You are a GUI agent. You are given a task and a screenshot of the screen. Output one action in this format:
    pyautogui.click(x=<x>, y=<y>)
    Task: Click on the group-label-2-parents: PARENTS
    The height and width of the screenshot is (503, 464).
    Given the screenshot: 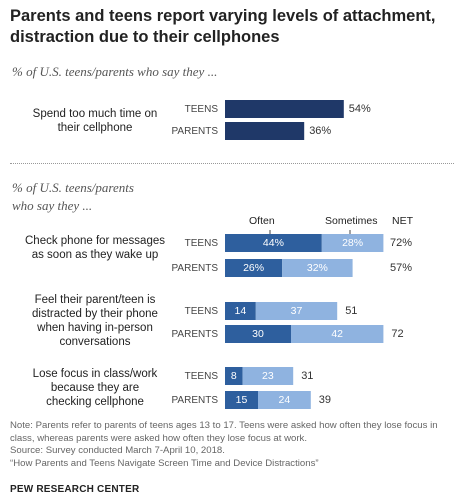 What is the action you would take?
    pyautogui.click(x=195, y=334)
    